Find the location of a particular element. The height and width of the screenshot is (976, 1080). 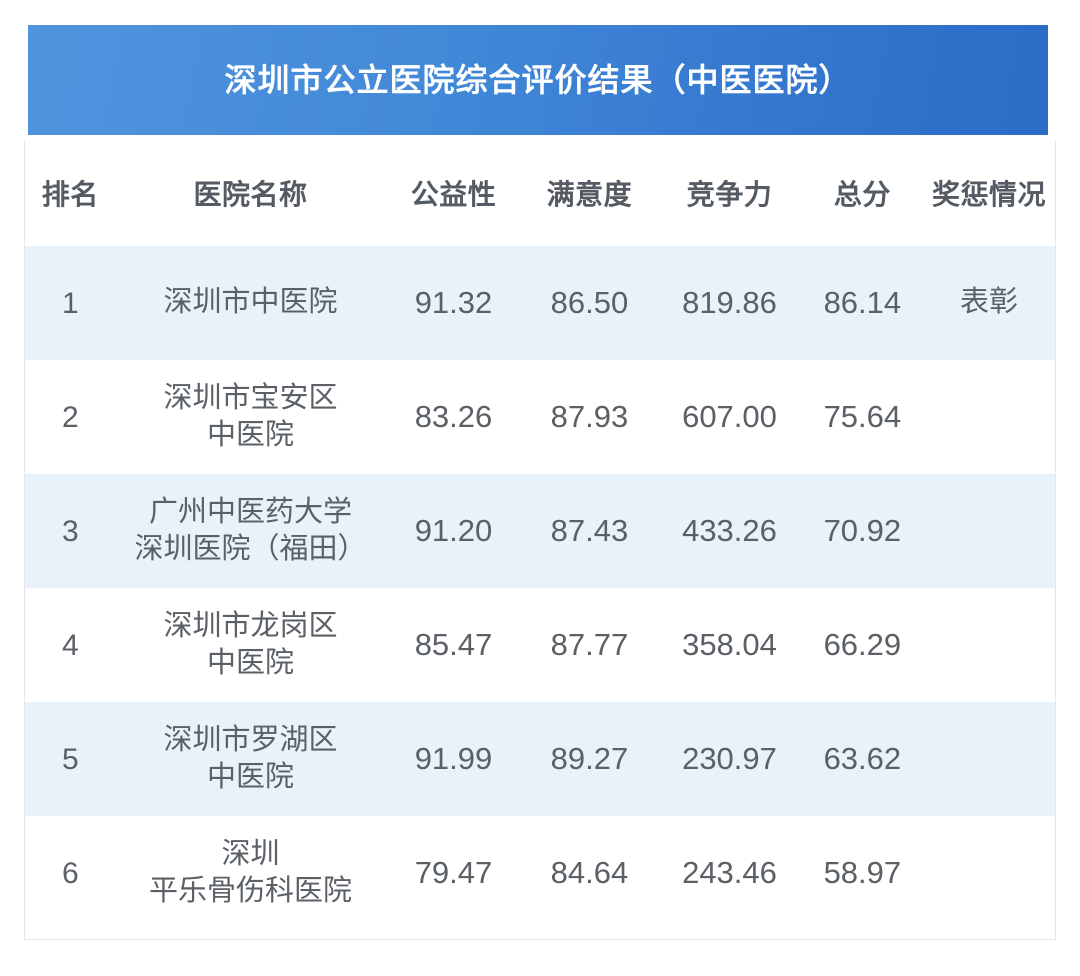

cell-rank: 4 is located at coordinates (70, 645).